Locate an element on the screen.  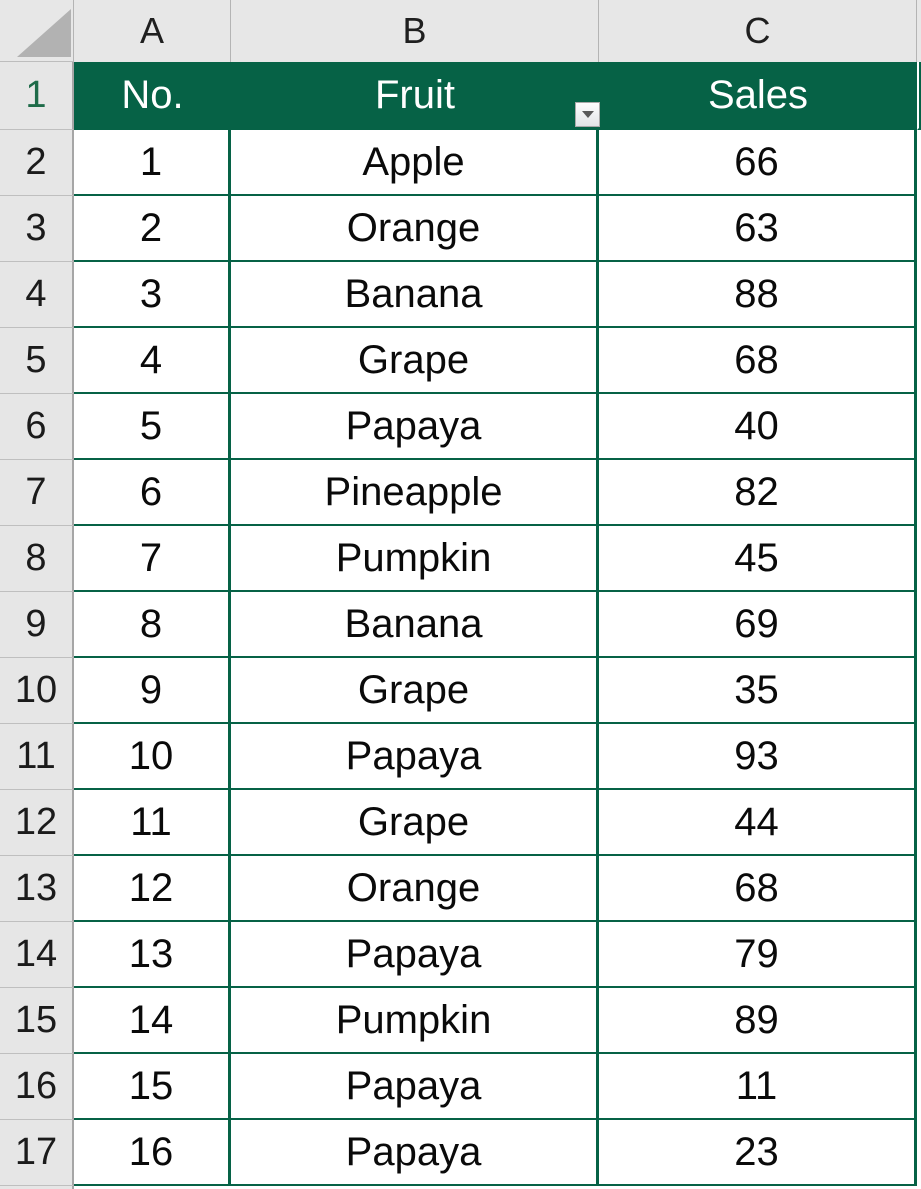
select-all-corner is located at coordinates (37, 31).